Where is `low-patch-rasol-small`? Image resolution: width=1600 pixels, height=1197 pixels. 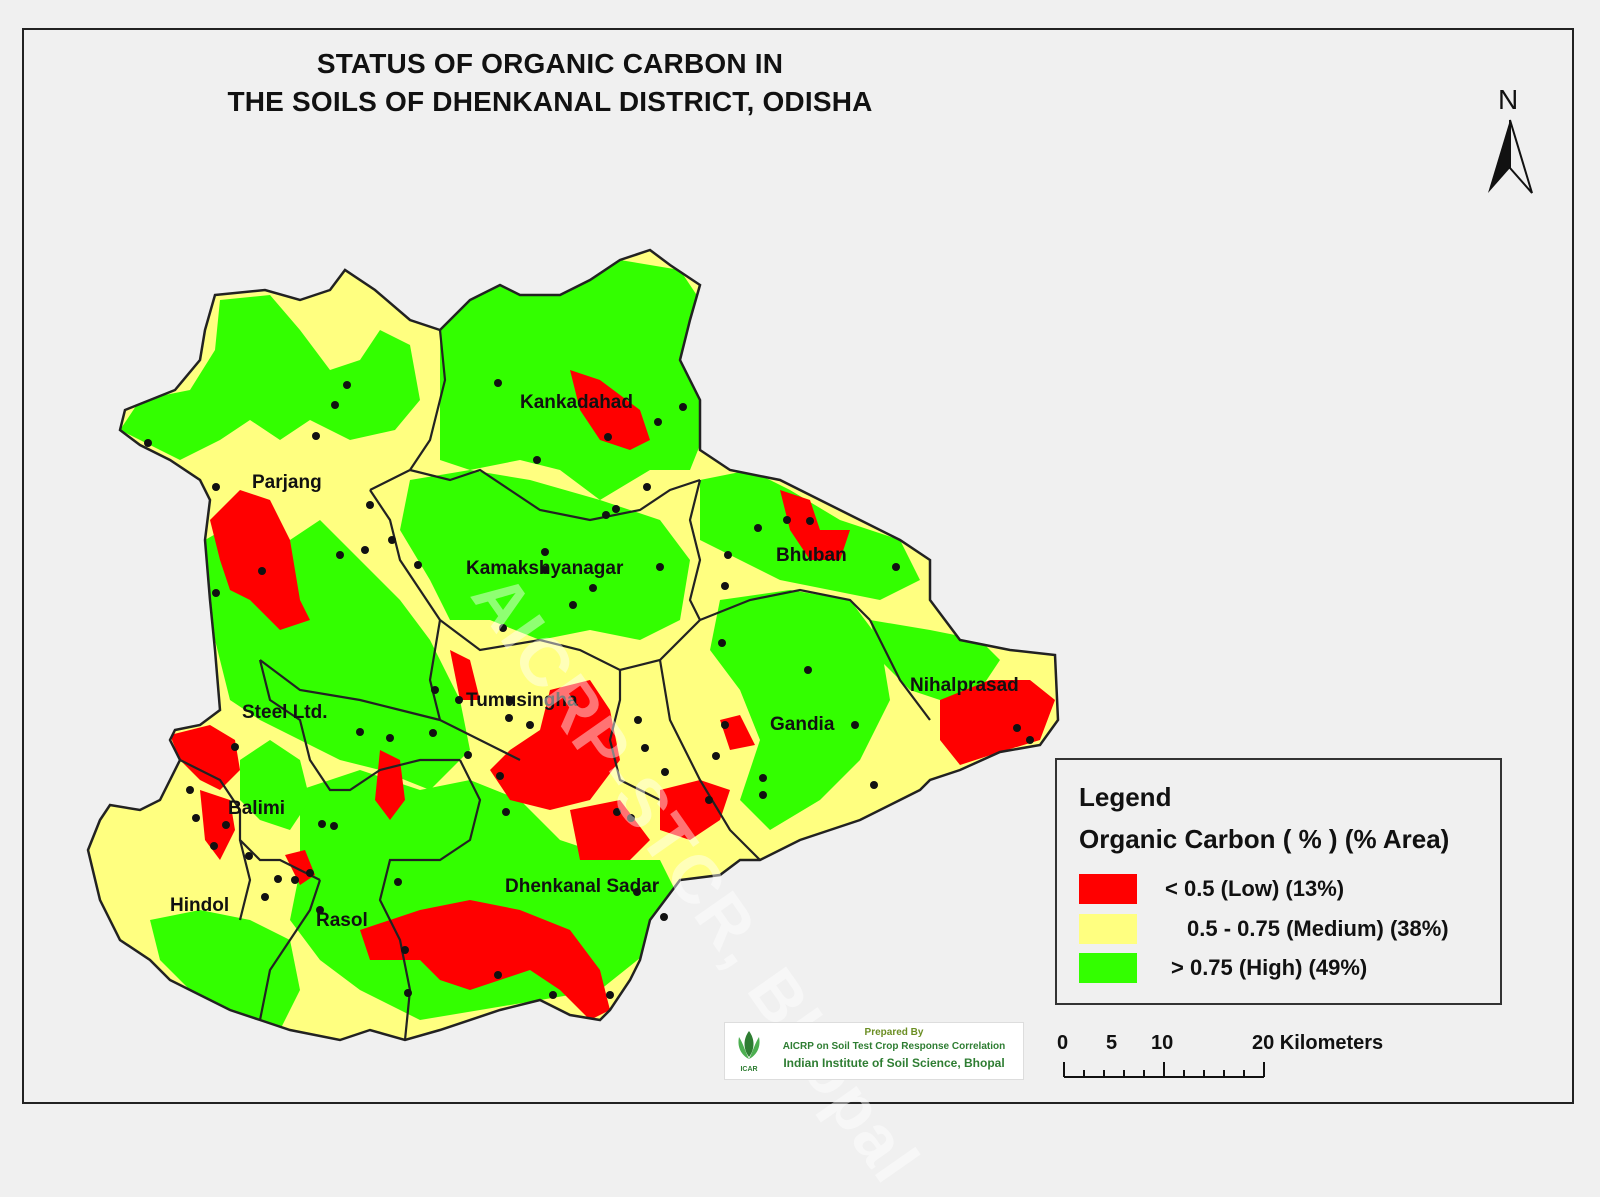
low-patch-rasol-small is located at coordinates (300, 867).